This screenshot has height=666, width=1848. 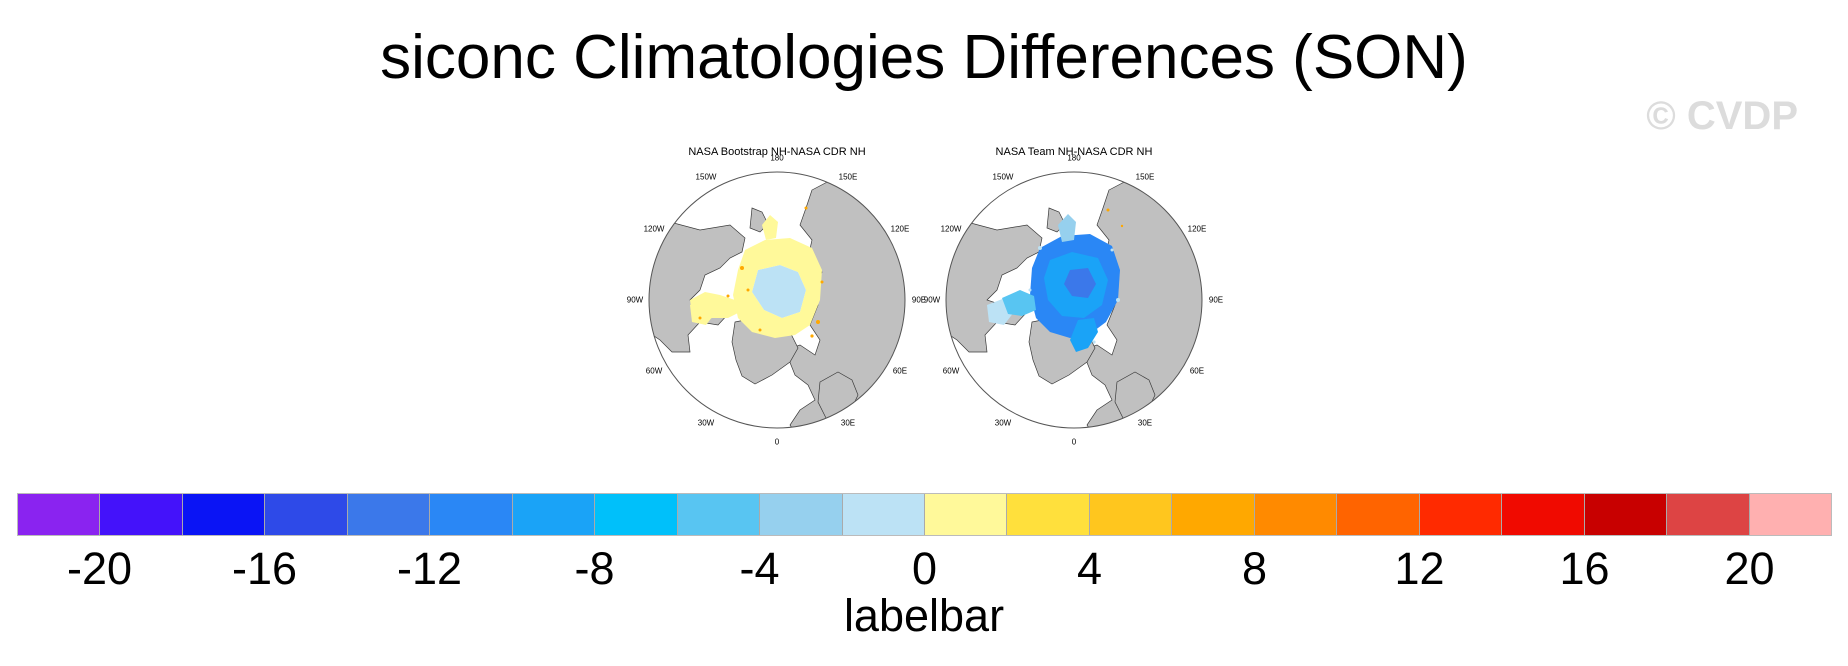 I want to click on labelbar, so click(x=924, y=514).